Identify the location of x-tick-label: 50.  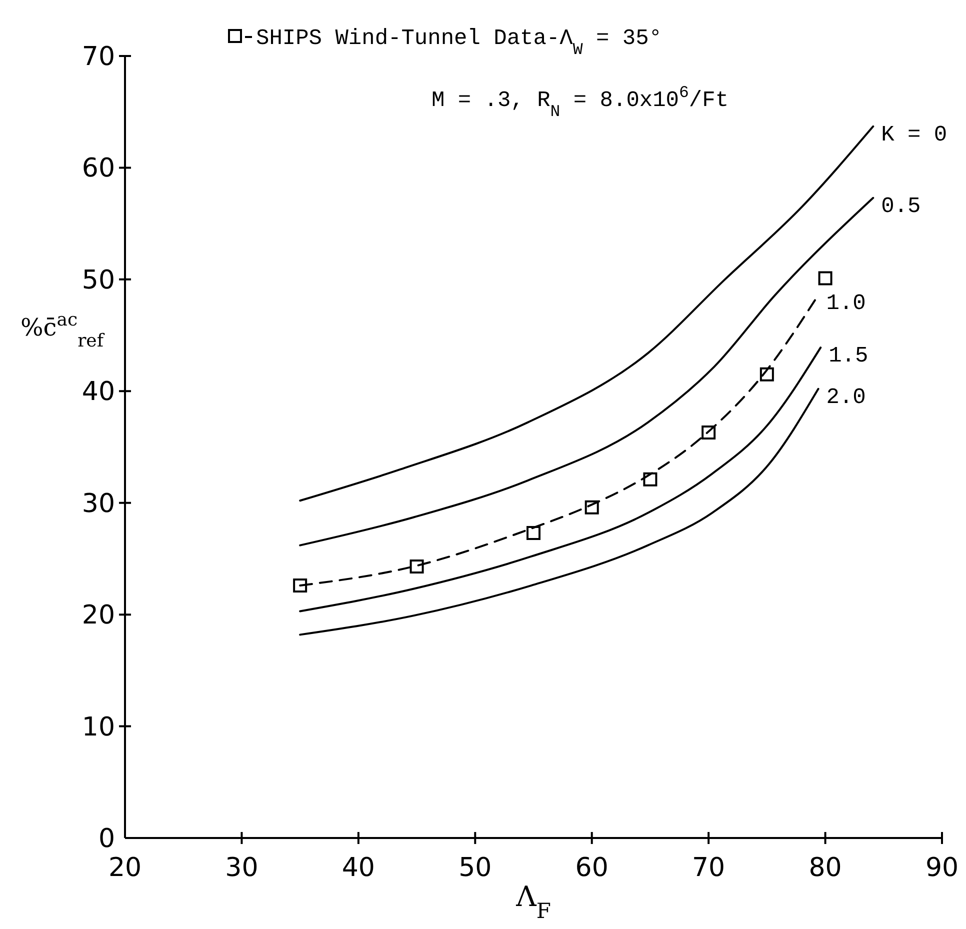
(475, 868).